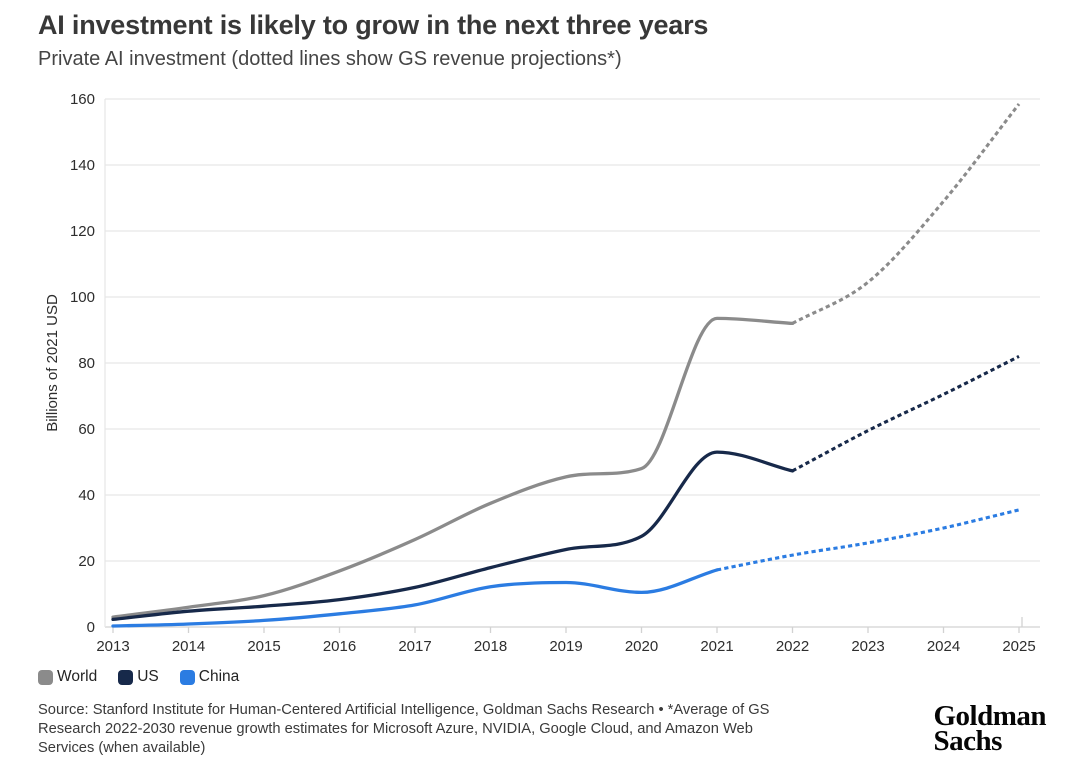 The image size is (1080, 774). What do you see at coordinates (126, 677) in the screenshot?
I see `legend-swatch-us` at bounding box center [126, 677].